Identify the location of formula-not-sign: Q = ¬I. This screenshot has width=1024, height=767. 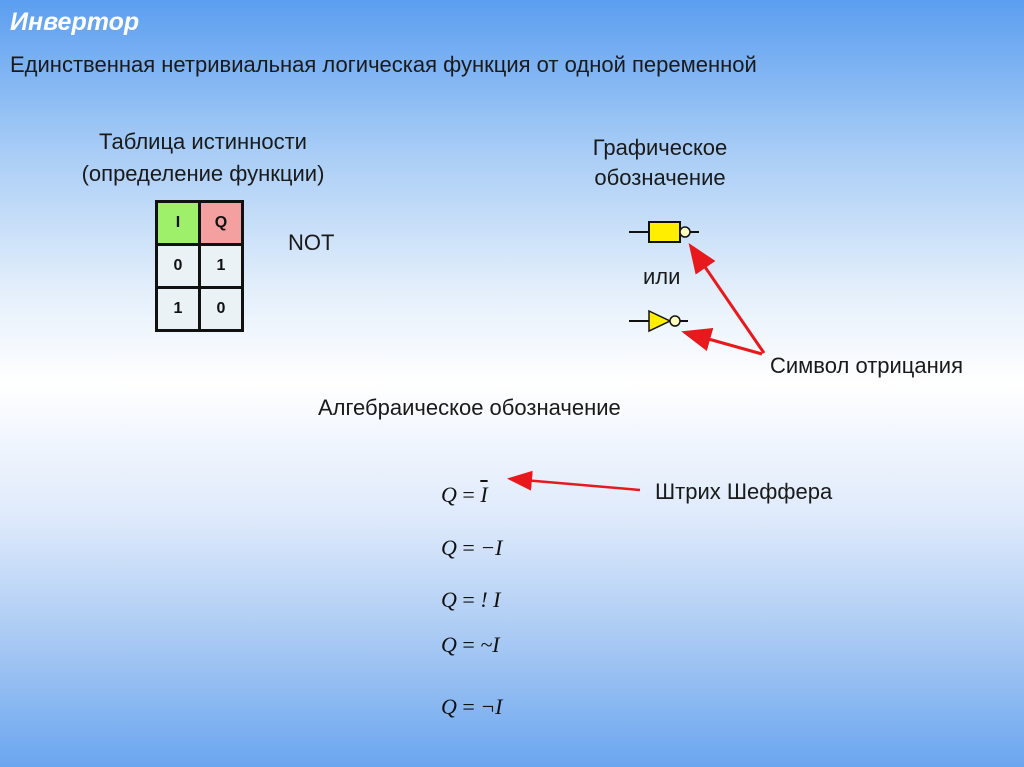
(472, 706).